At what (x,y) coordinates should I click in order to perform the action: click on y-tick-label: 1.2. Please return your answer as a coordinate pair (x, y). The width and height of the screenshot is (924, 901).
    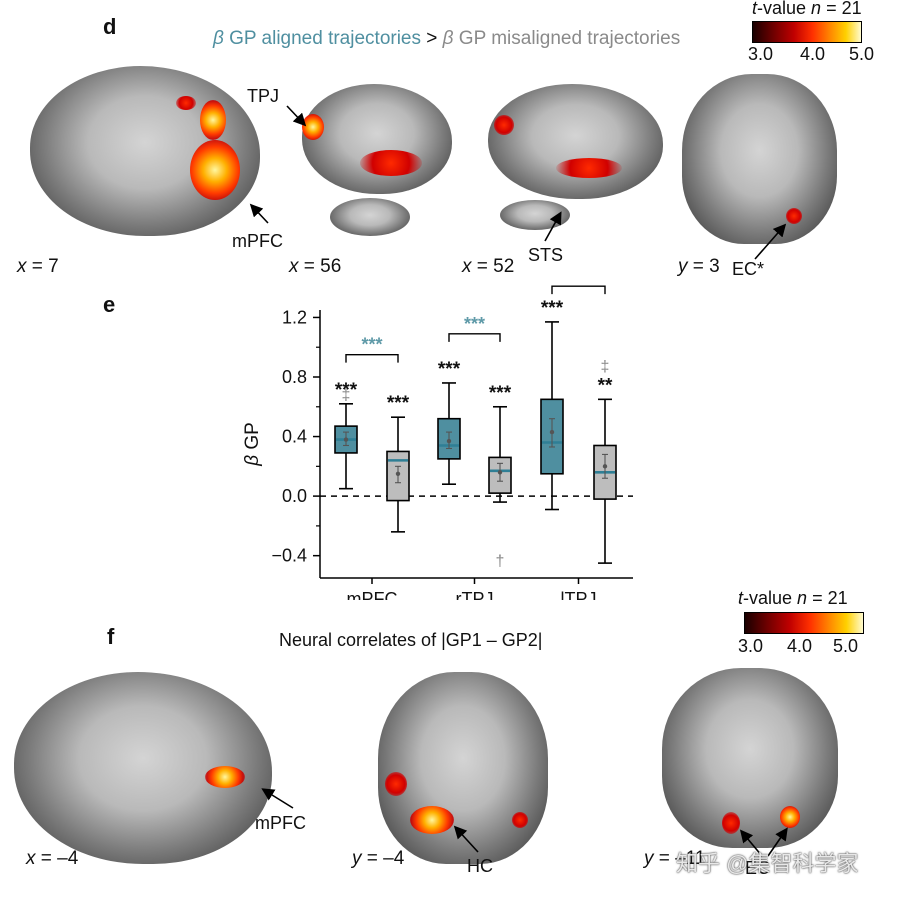
    Looking at the image, I should click on (294, 317).